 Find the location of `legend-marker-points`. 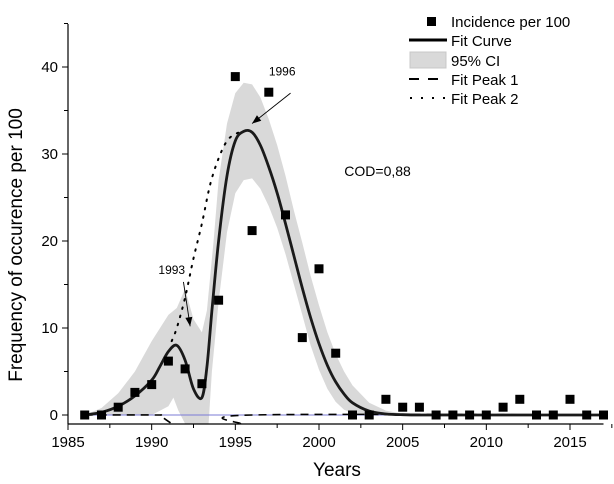

legend-marker-points is located at coordinates (431, 21).